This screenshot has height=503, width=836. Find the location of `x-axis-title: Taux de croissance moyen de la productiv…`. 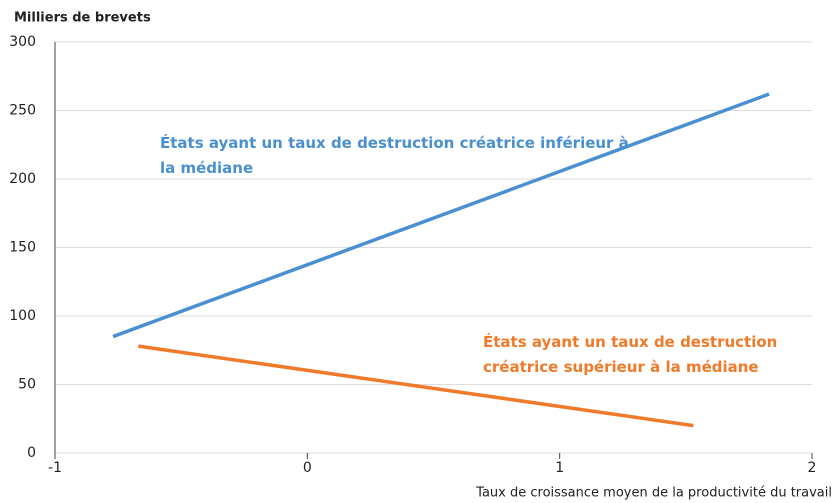

x-axis-title: Taux de croissance moyen de la productiv… is located at coordinates (653, 493).